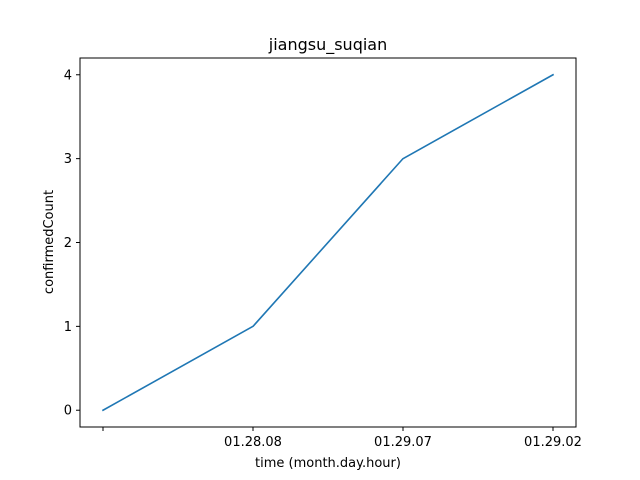 Image resolution: width=640 pixels, height=480 pixels. Describe the element at coordinates (253, 442) in the screenshot. I see `x-tick-label: 01.28.08` at that location.